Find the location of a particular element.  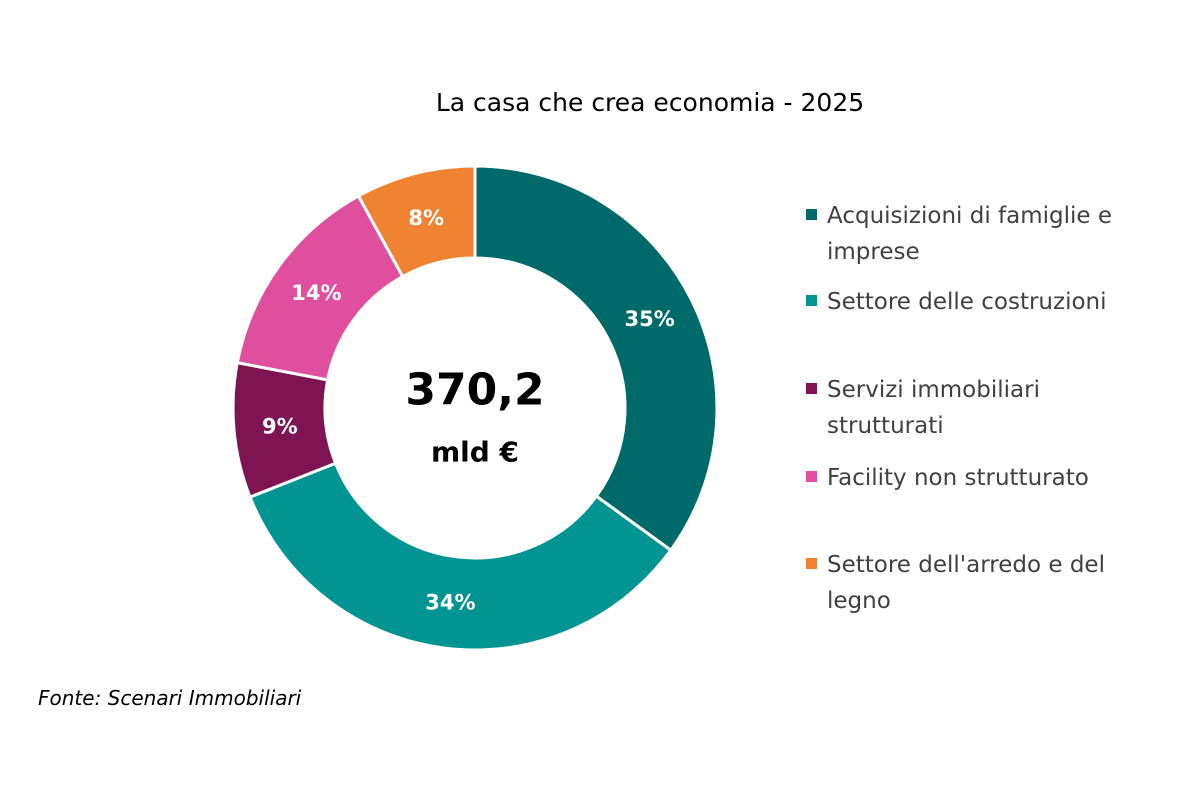

slice-data-label: 35% is located at coordinates (650, 319).